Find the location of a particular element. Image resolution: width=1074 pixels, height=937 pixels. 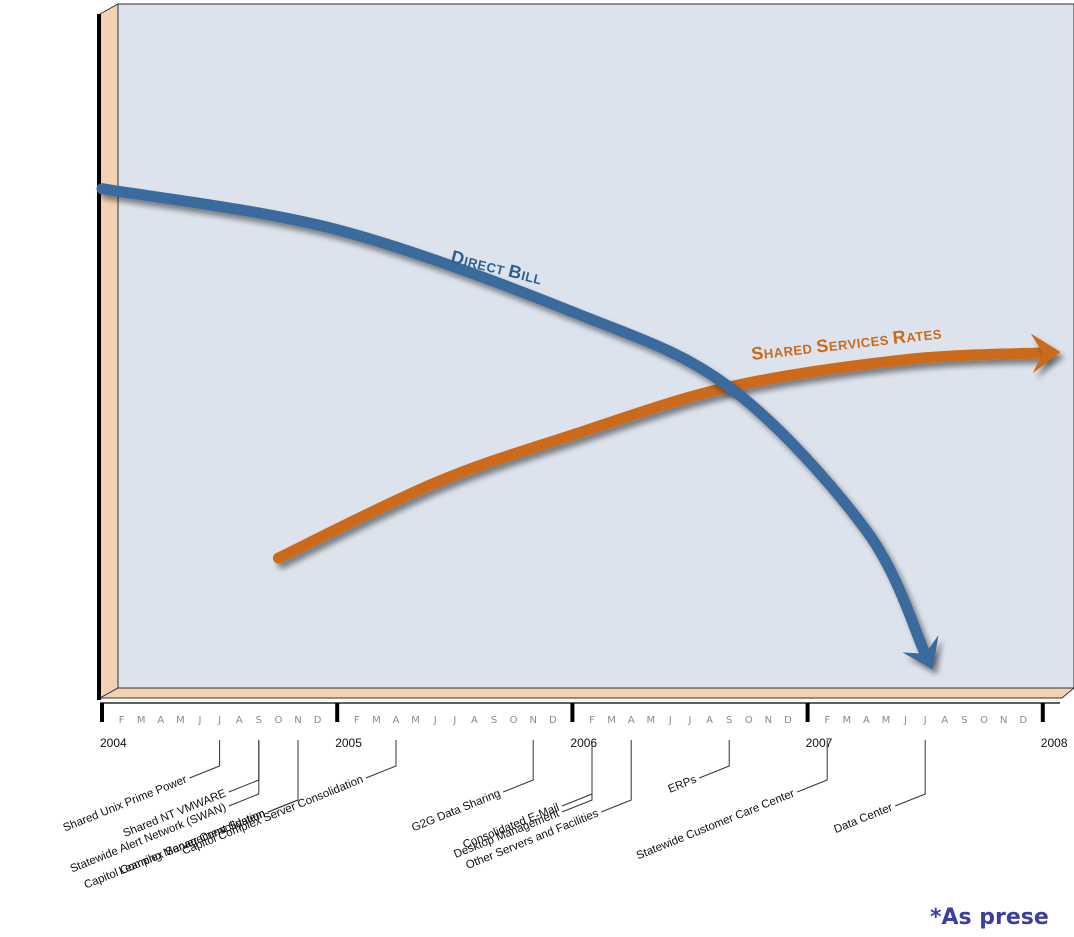

arrowhead-direct-bill is located at coordinates (920, 652).